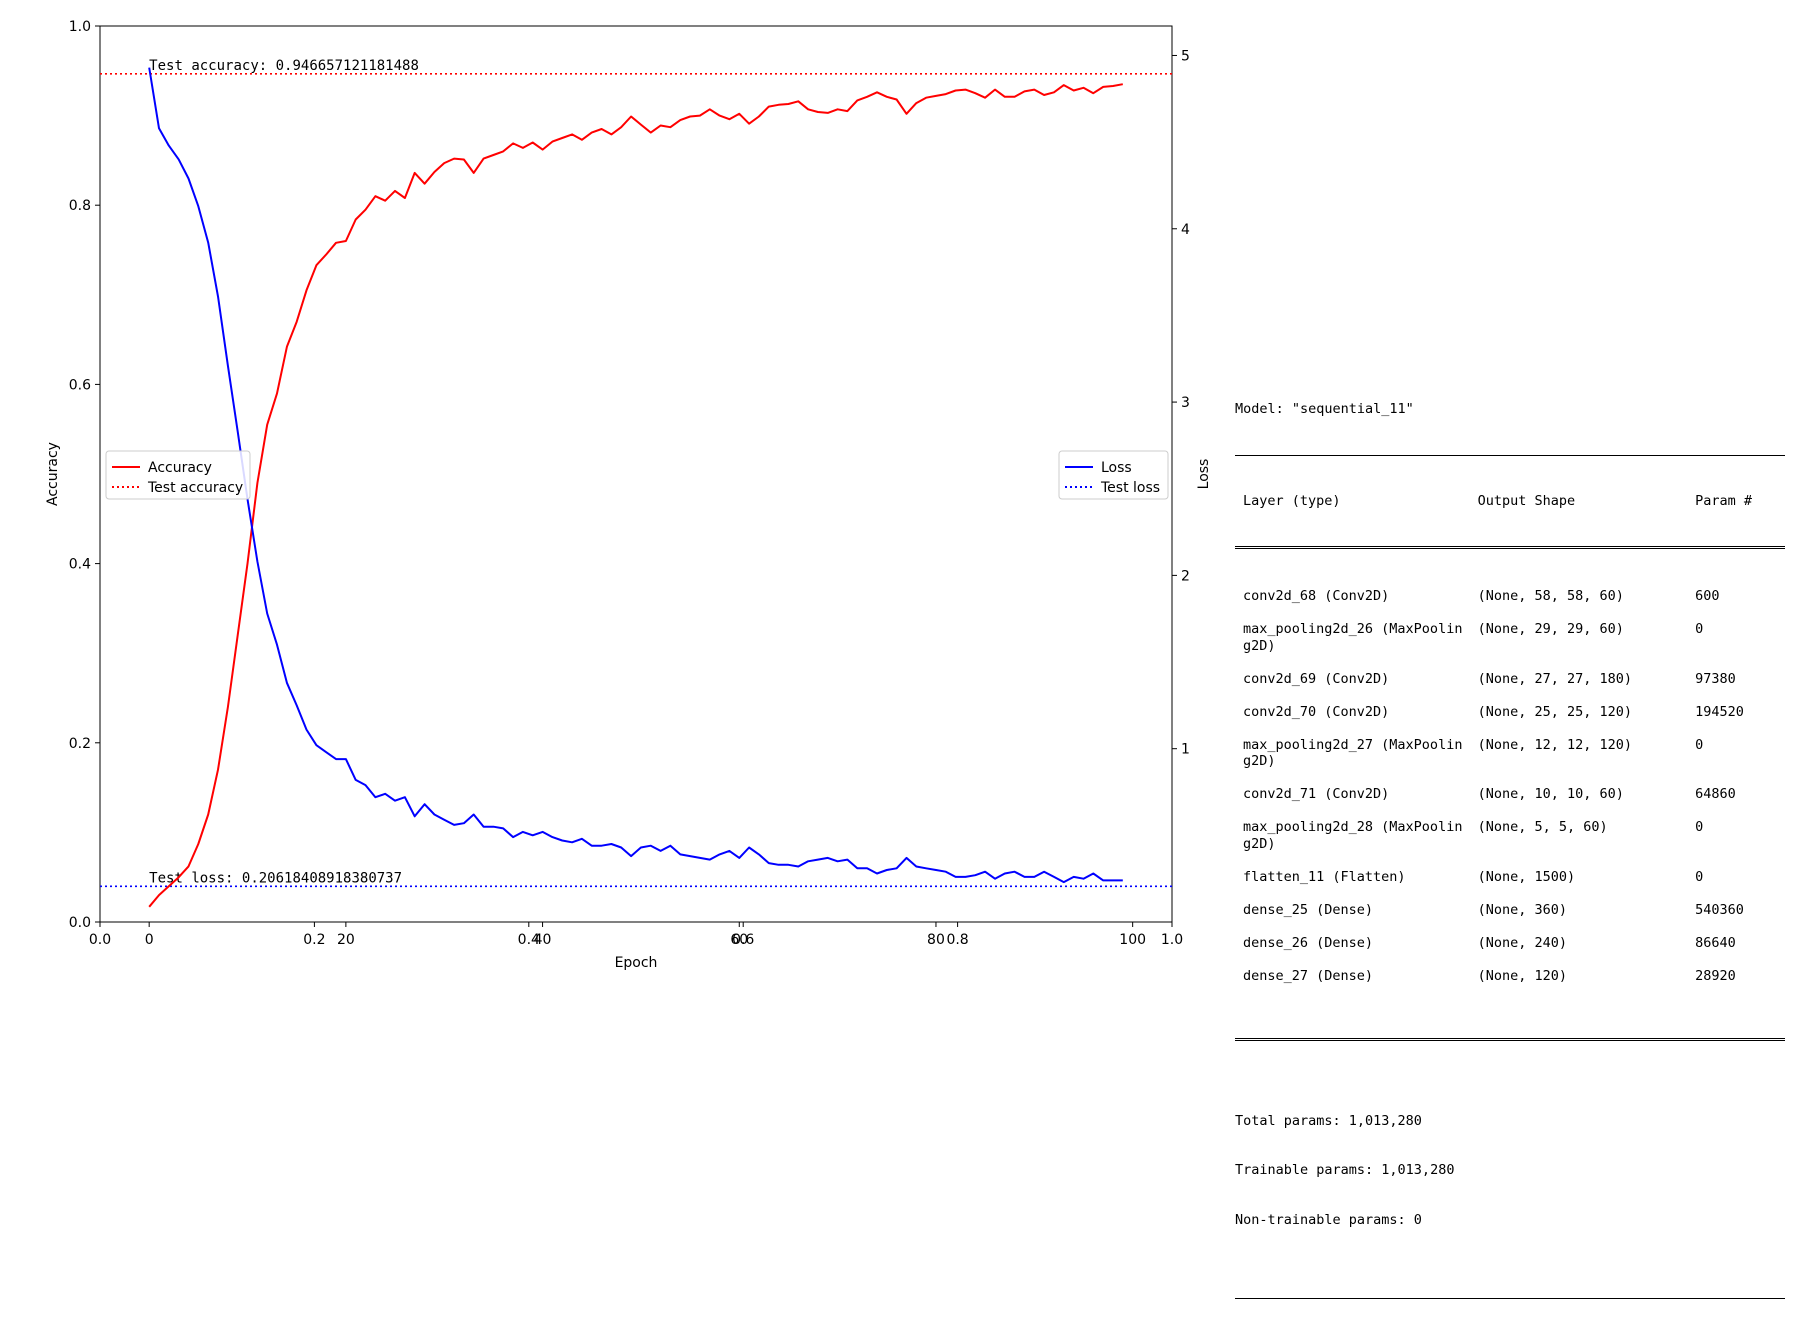 The height and width of the screenshot is (1320, 1800). I want to click on legend-box, so click(178, 475).